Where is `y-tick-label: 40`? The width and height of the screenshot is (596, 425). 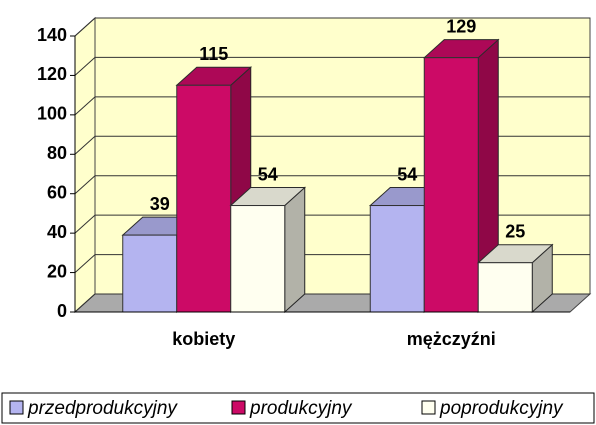 y-tick-label: 40 is located at coordinates (57, 232).